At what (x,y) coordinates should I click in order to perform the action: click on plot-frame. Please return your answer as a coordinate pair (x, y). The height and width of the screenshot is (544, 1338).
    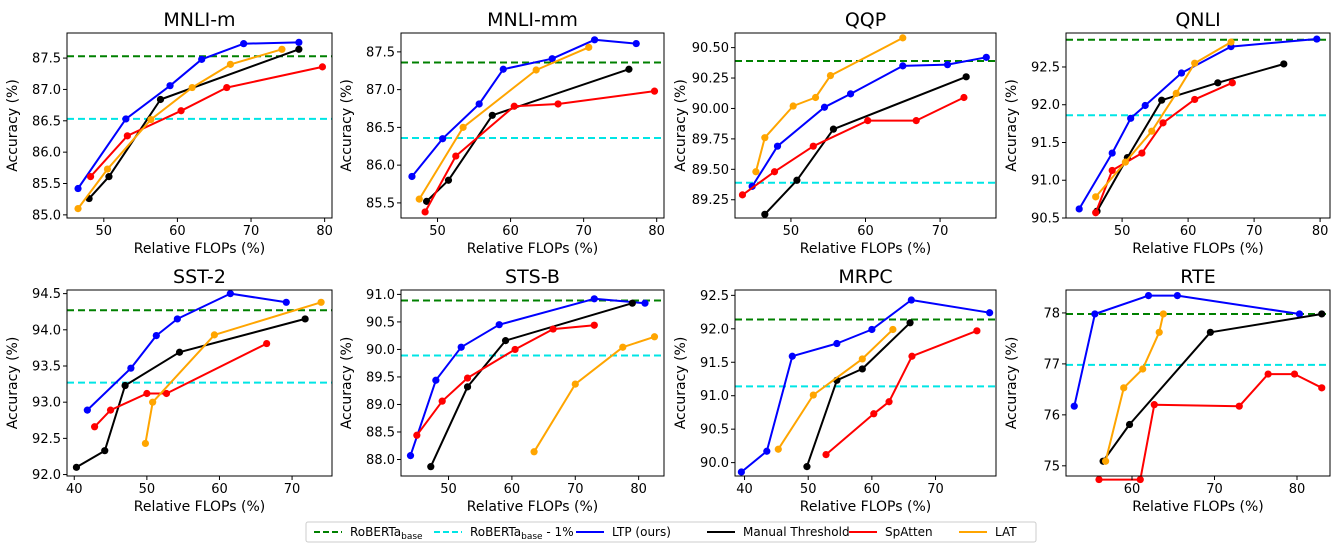
    Looking at the image, I should click on (199, 125).